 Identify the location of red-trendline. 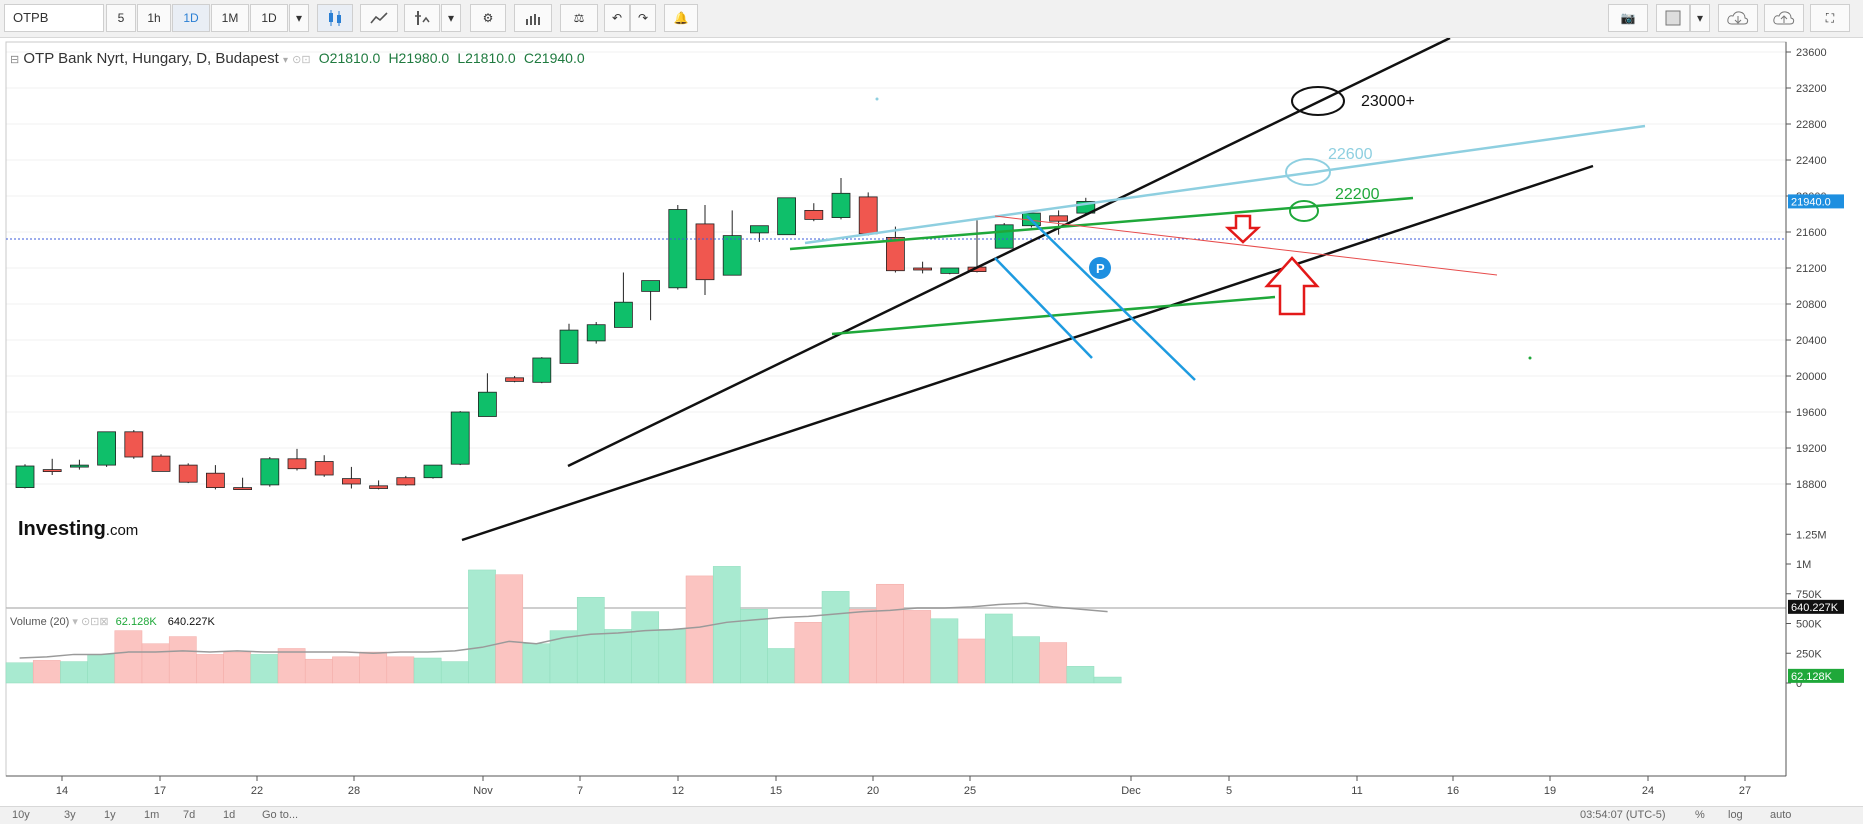
(1246, 245).